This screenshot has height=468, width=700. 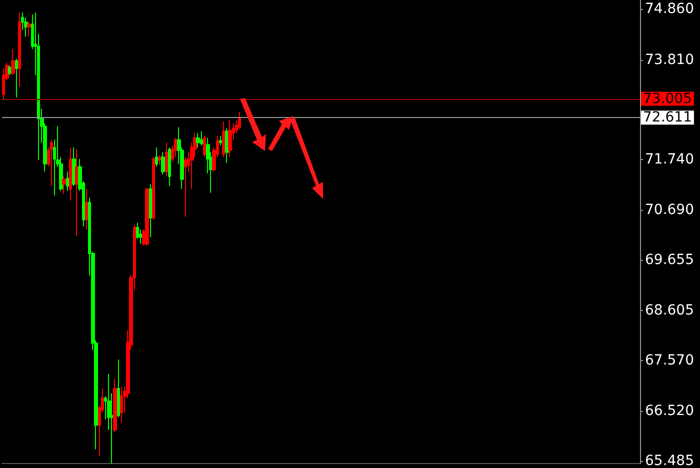 I want to click on y-tick-label: 66.520, so click(x=669, y=411).